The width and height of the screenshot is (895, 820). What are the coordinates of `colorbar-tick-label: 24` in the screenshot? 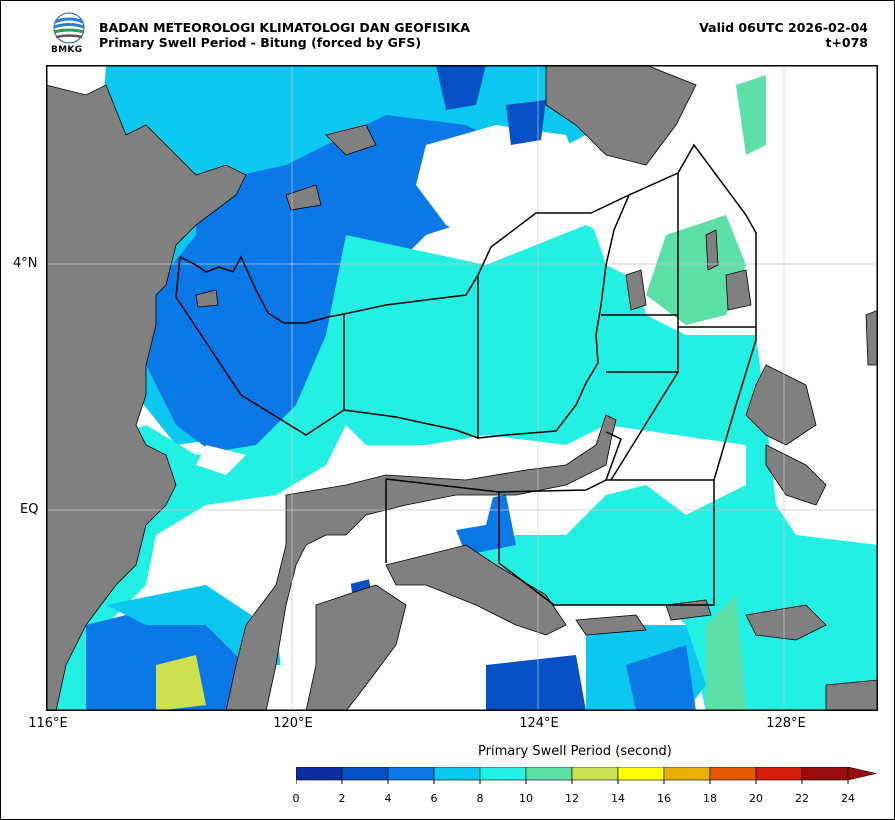 It's located at (848, 798).